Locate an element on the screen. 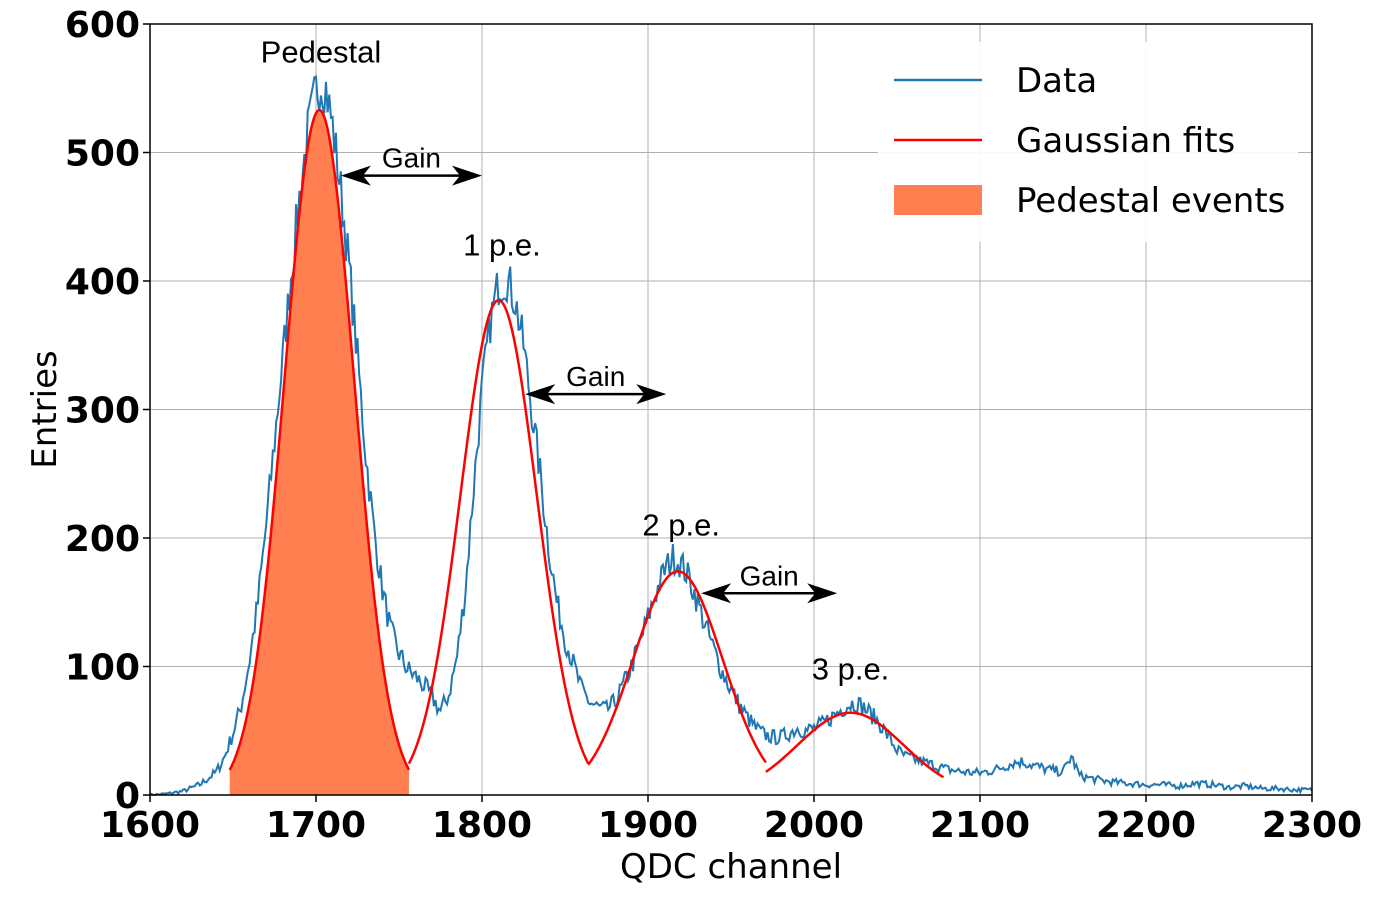 Image resolution: width=1379 pixels, height=910 pixels. legend-patch-swatch is located at coordinates (938, 200).